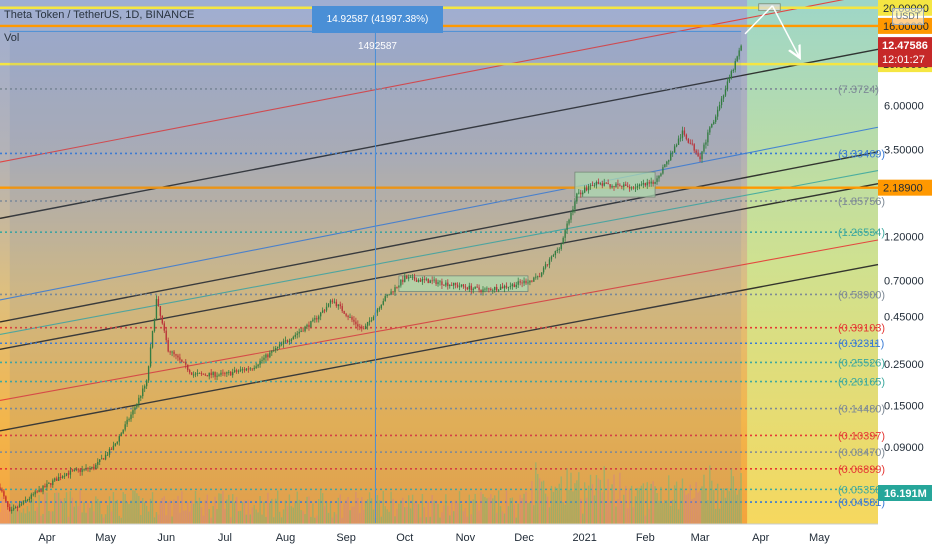 The height and width of the screenshot is (550, 932). Describe the element at coordinates (908, 16) in the screenshot. I see `currency-badge: USDT` at that location.